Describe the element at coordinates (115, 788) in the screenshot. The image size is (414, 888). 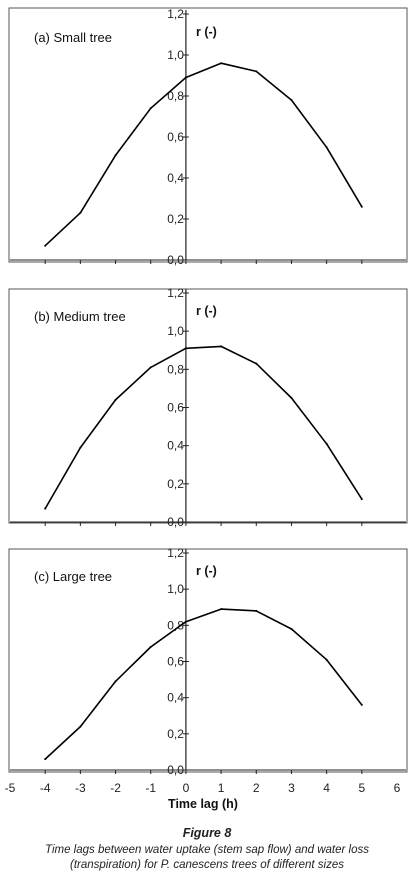
I see `x-tick-label: -2` at that location.